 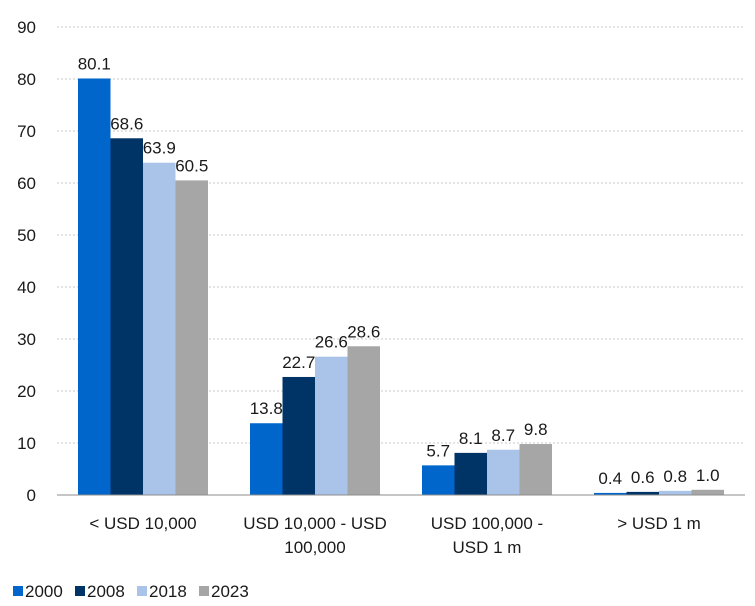 I want to click on y-tick-label: 50, so click(x=26, y=235).